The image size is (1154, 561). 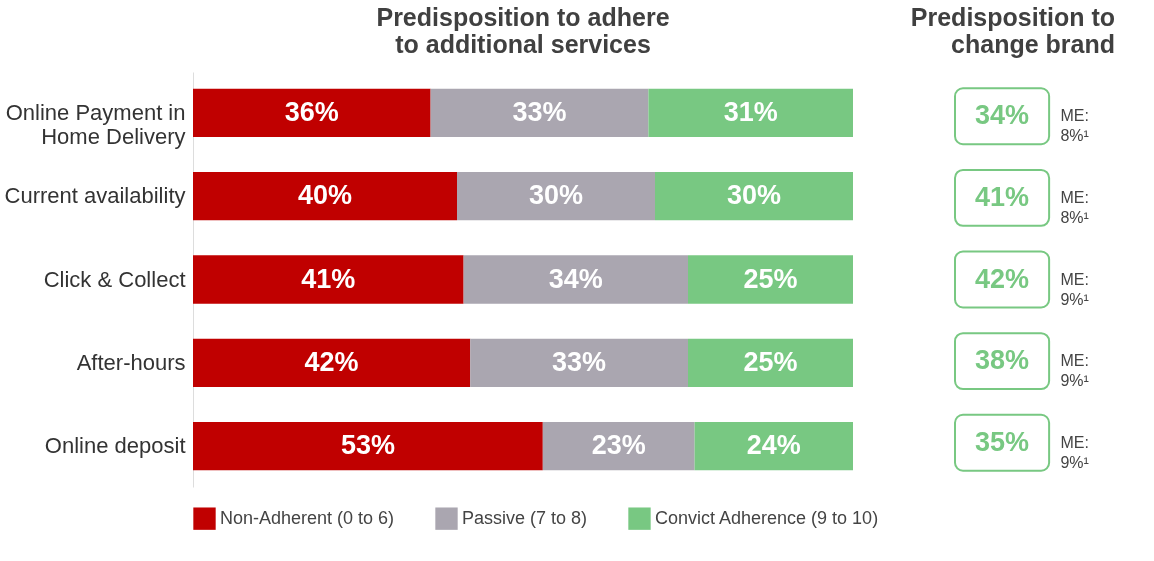 I want to click on y-tick-label: Current availability, so click(x=95, y=196).